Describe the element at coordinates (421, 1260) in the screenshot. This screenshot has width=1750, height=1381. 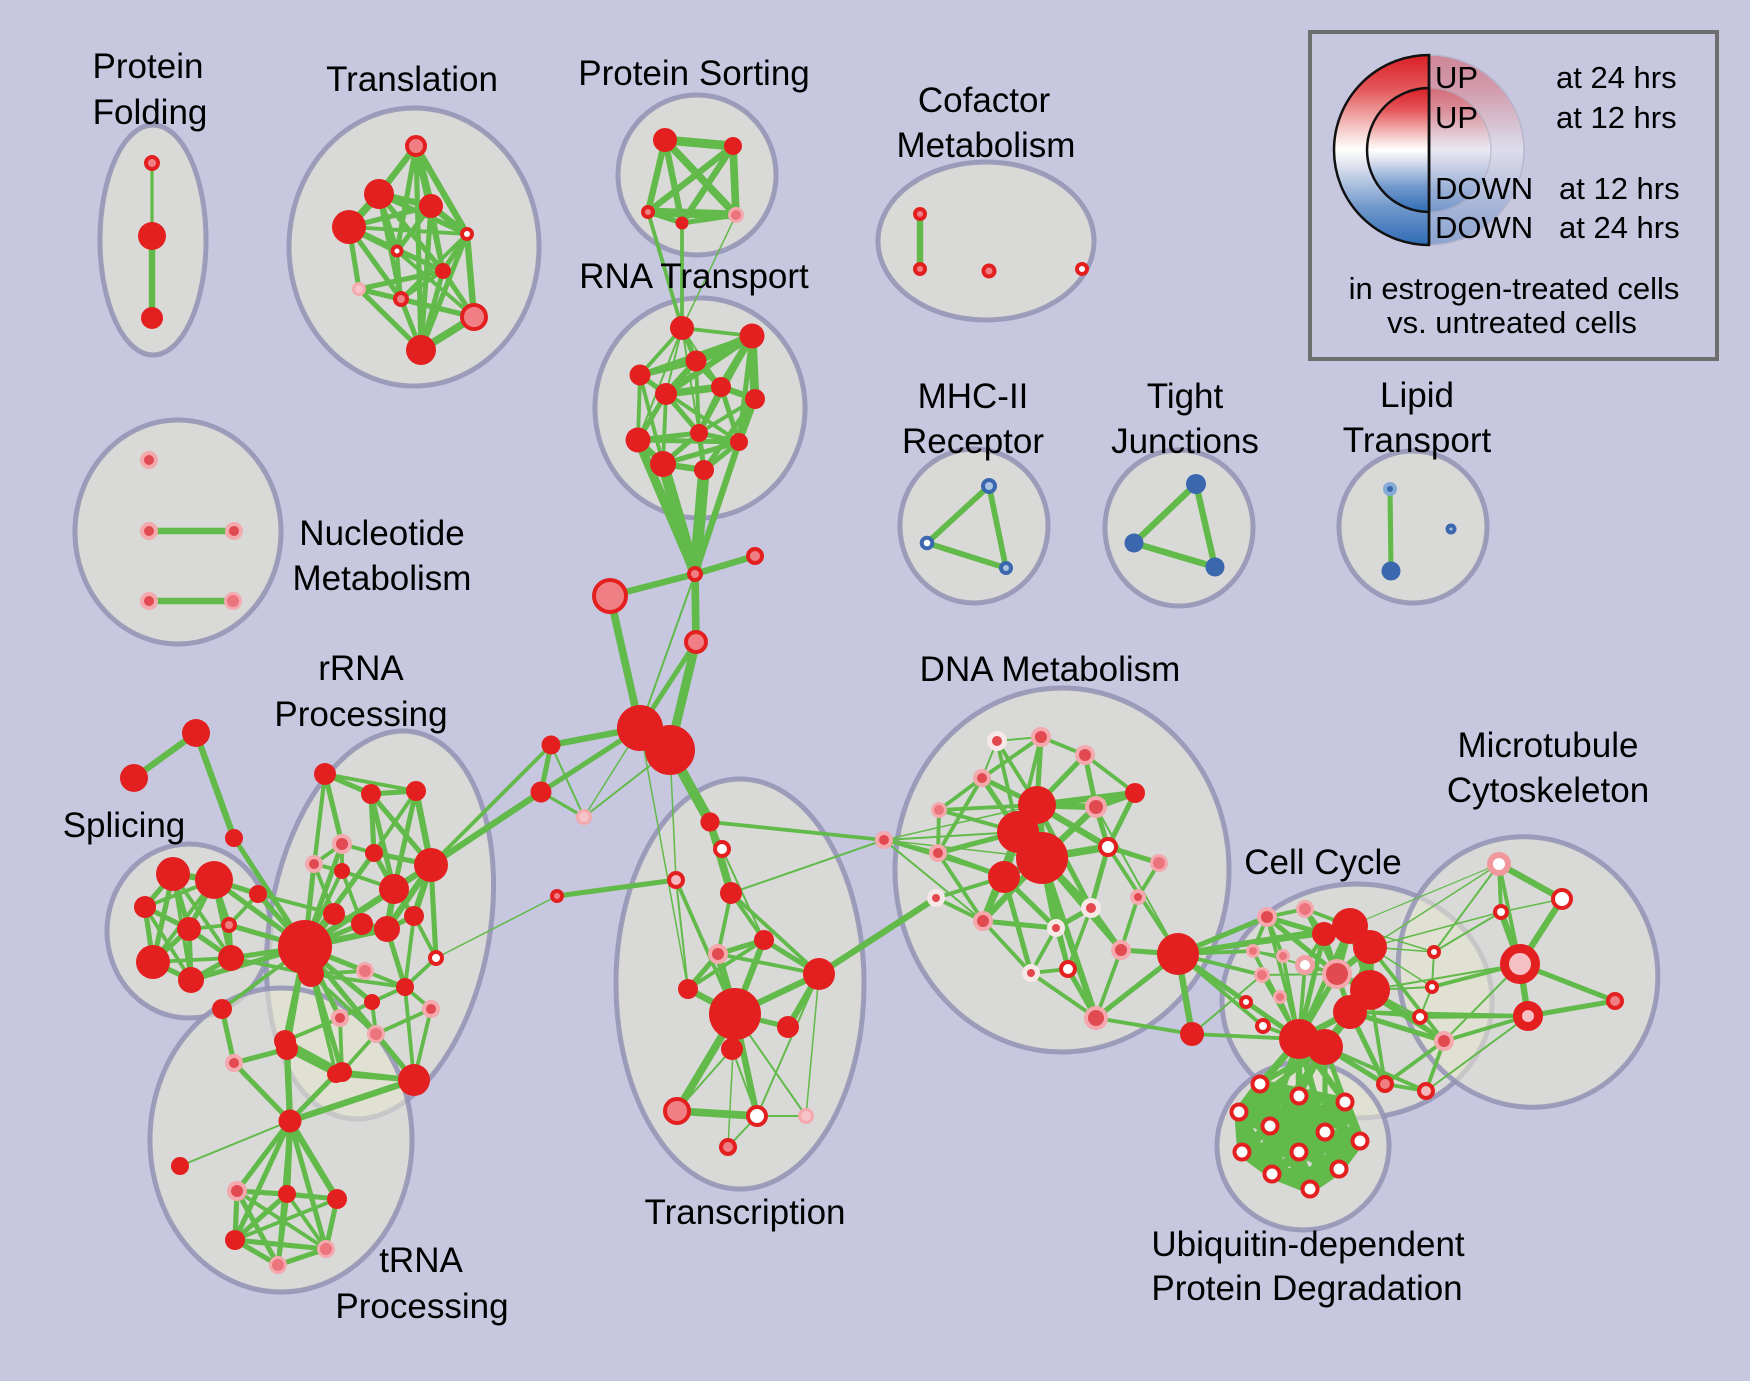
I see `svg-text: tRNA` at that location.